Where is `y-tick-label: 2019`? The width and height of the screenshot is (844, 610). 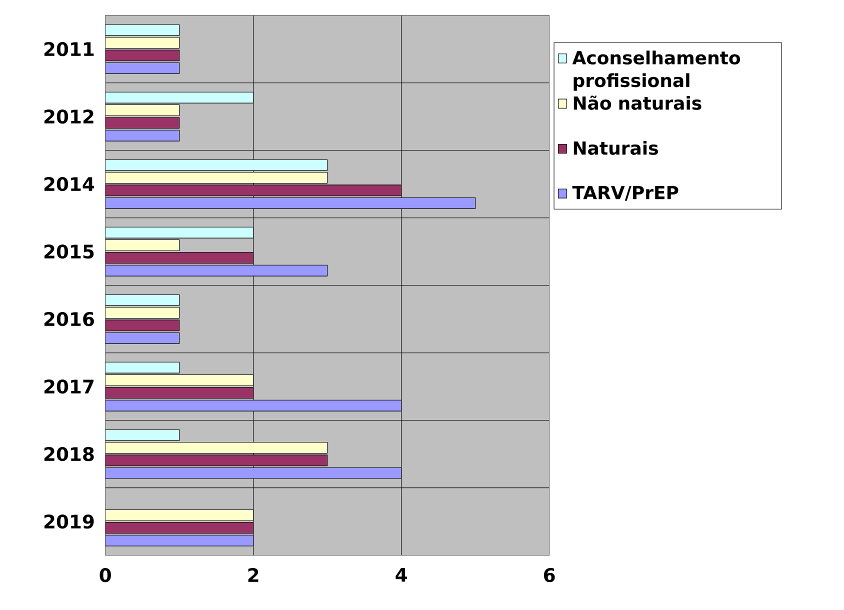
y-tick-label: 2019 is located at coordinates (69, 521).